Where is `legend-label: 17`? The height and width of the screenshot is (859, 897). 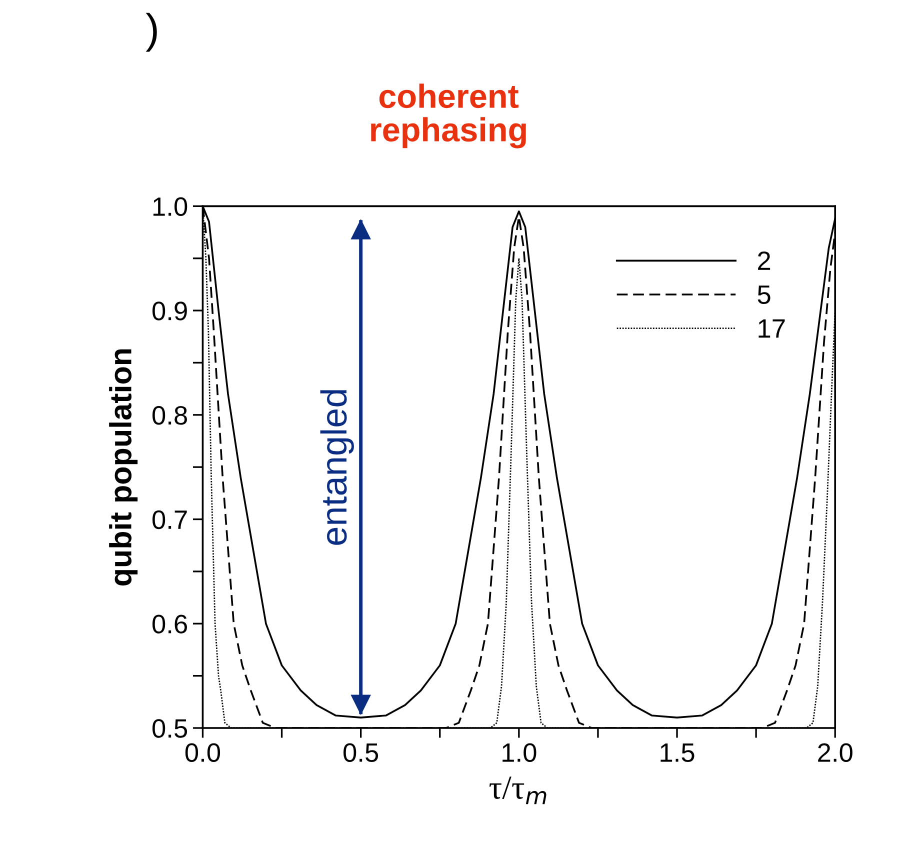 legend-label: 17 is located at coordinates (771, 328).